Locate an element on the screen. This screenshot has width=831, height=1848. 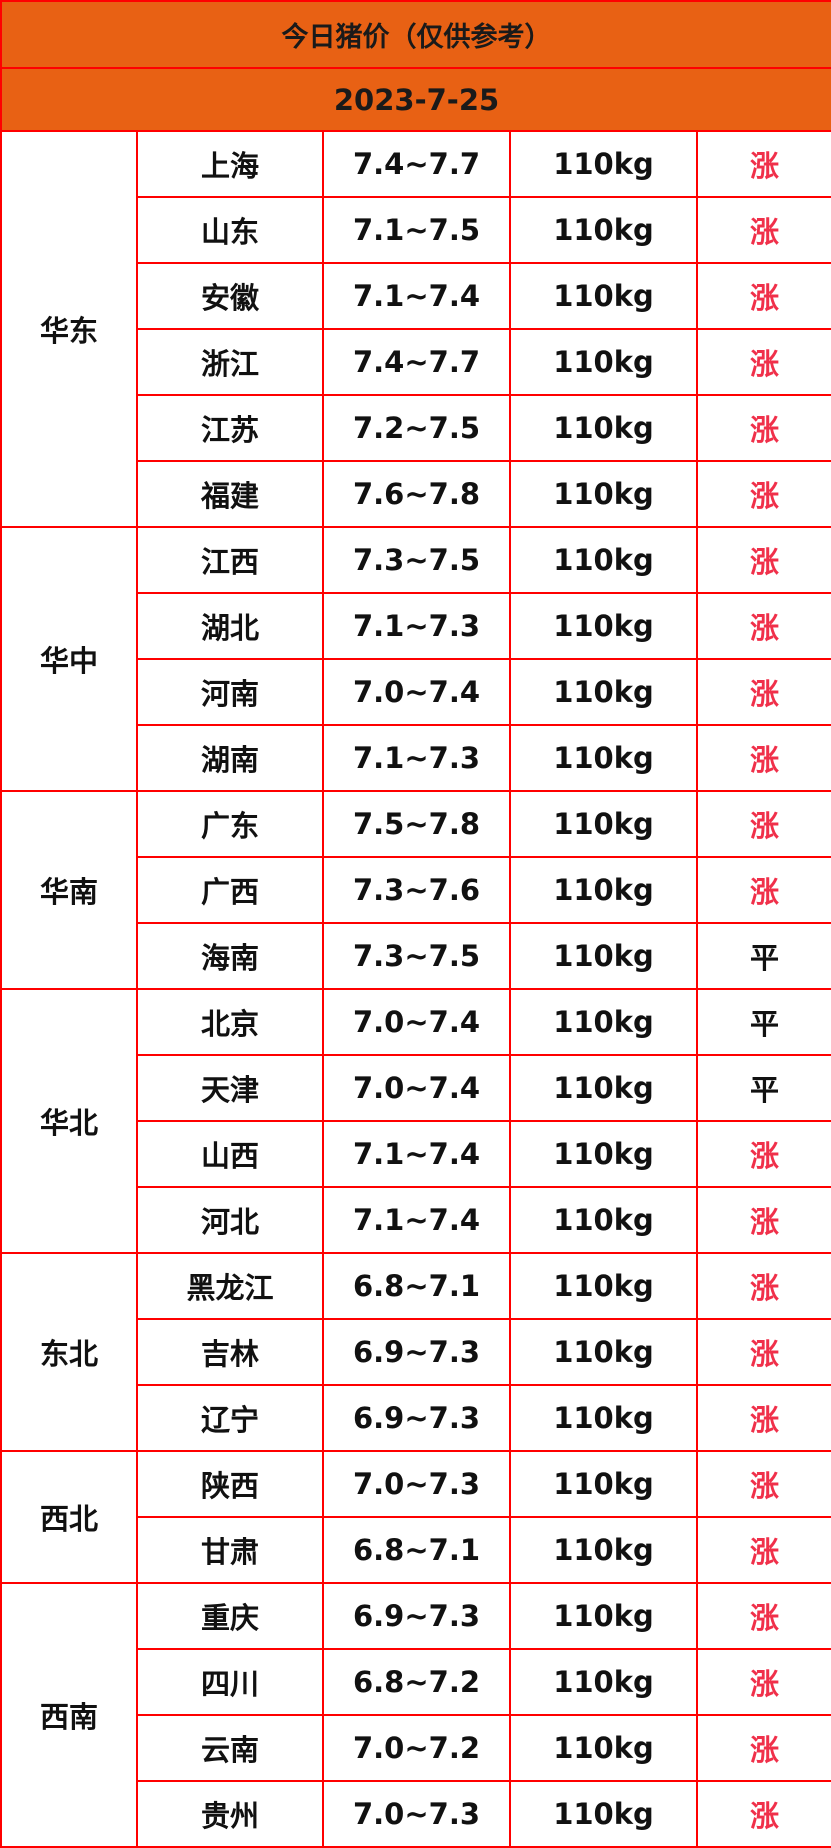
table-row: 华中 江西 7.3~7.5 110kg 涨 is located at coordinates (415, 659).